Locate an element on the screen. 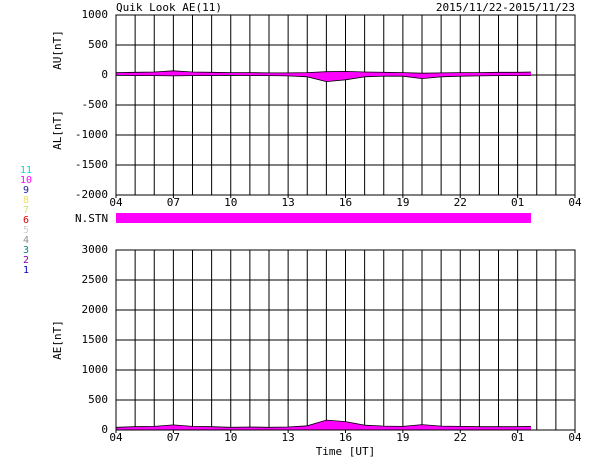  legend-label: 9 is located at coordinates (26, 190).